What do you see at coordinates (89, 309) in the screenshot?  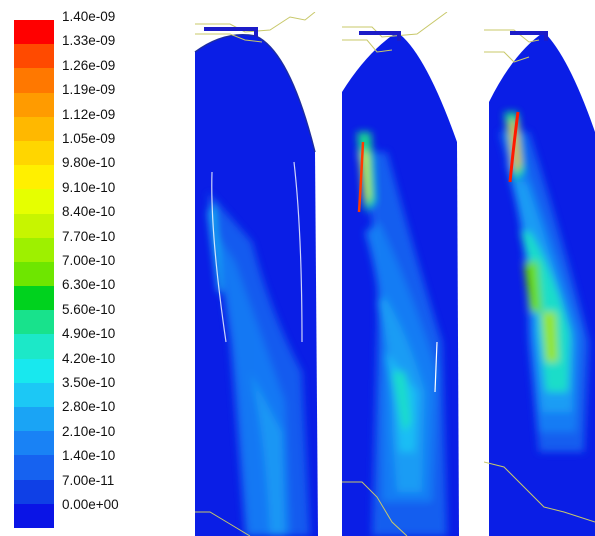 I see `colorbar-tick-label: 5.60e-10` at bounding box center [89, 309].